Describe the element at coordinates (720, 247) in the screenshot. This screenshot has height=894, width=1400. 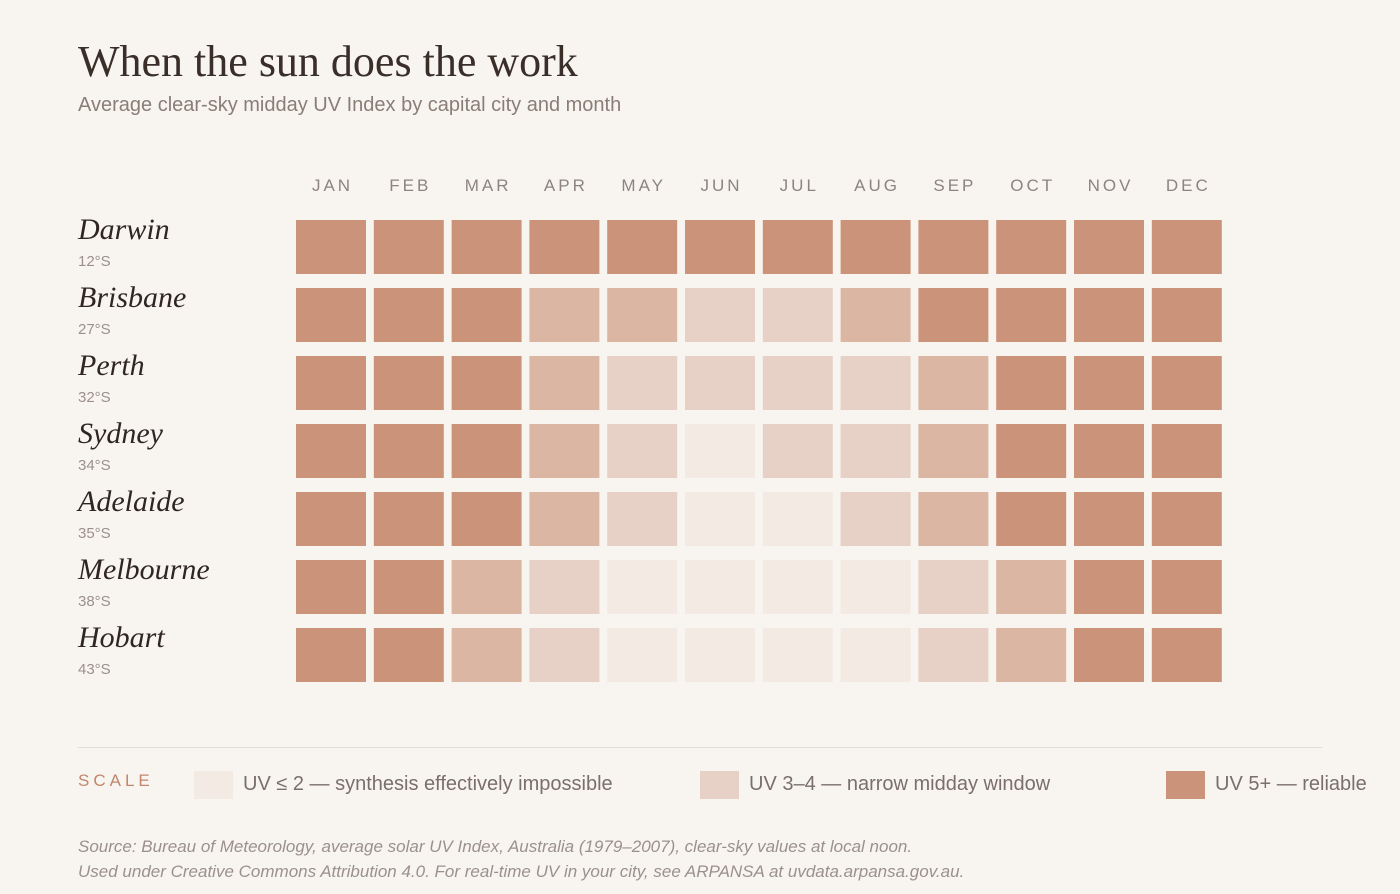
I see `heatmap-cell-darwin-jun` at that location.